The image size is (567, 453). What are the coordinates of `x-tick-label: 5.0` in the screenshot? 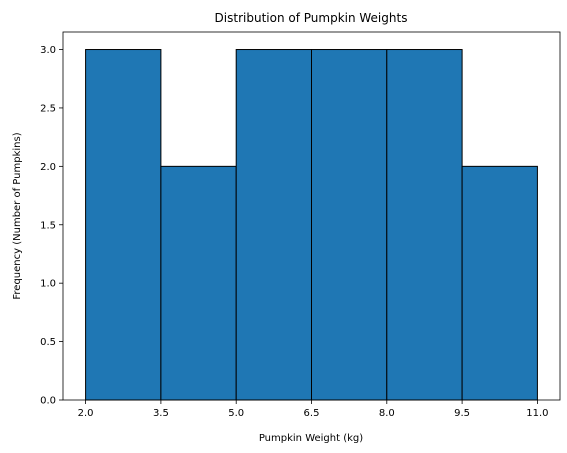 It's located at (236, 413).